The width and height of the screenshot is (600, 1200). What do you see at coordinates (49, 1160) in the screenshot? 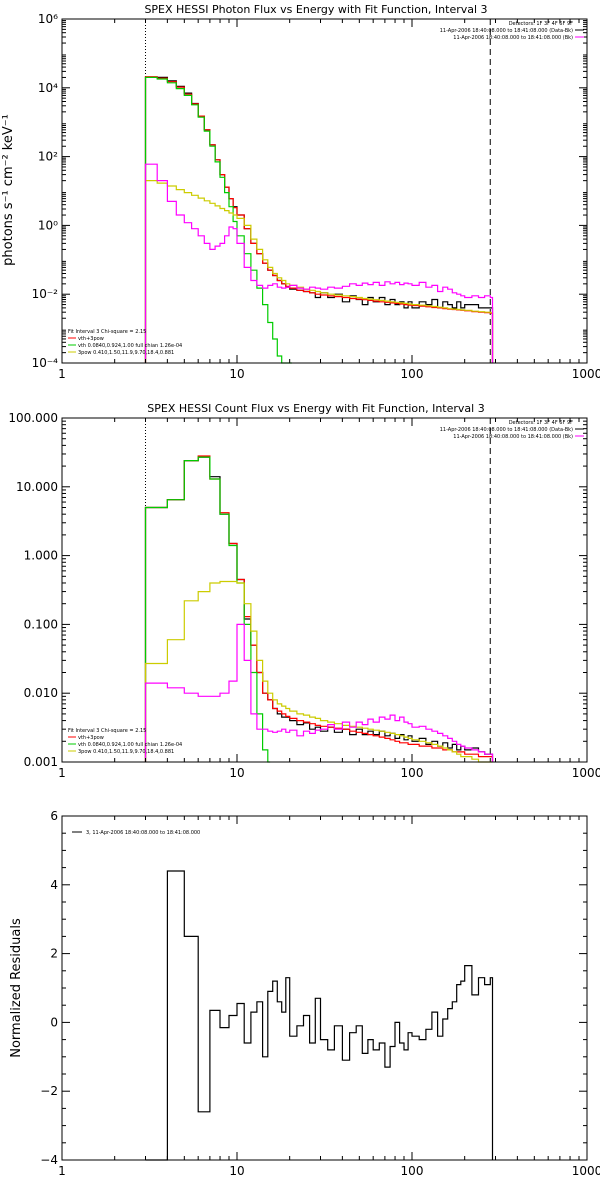
I see `y-tick-label: −4` at bounding box center [49, 1160].